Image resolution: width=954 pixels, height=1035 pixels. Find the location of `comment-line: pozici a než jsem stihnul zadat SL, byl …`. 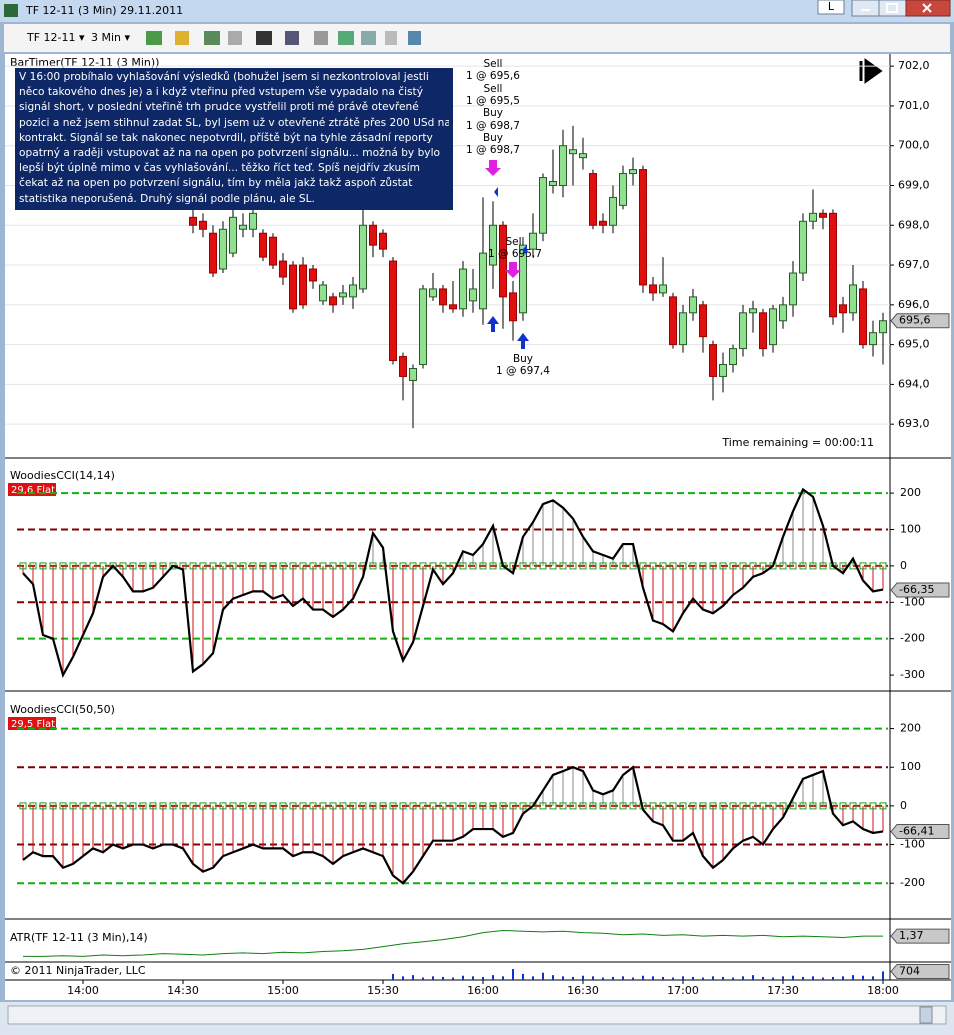

comment-line: pozici a než jsem stihnul zadat SL, byl … is located at coordinates (234, 122).